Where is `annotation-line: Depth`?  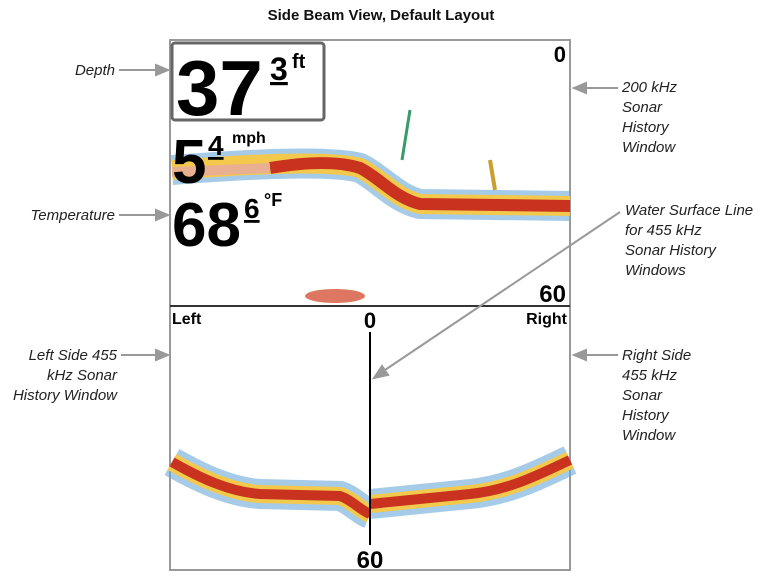
annotation-line: Depth is located at coordinates (95, 70).